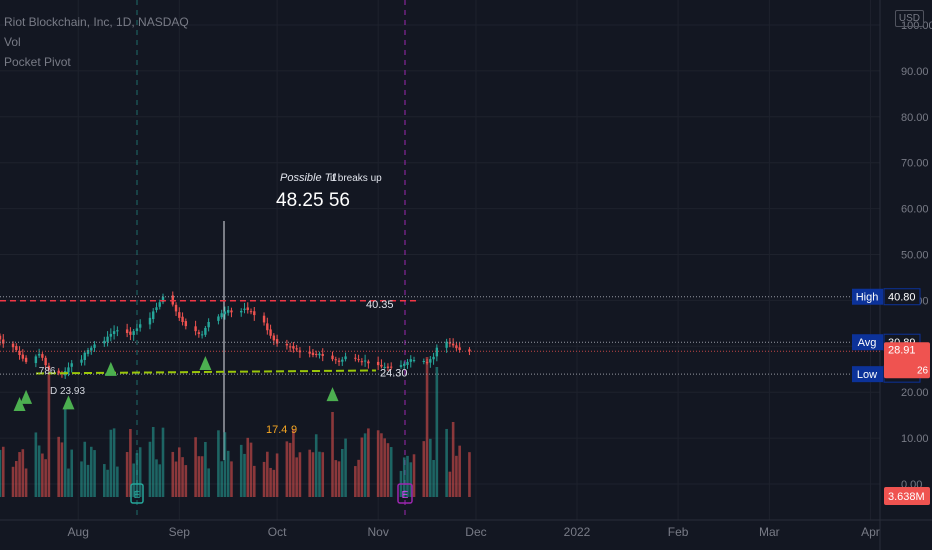 The height and width of the screenshot is (550, 932). I want to click on horizontal-levels: 40.35 24.30, so click(440, 337).